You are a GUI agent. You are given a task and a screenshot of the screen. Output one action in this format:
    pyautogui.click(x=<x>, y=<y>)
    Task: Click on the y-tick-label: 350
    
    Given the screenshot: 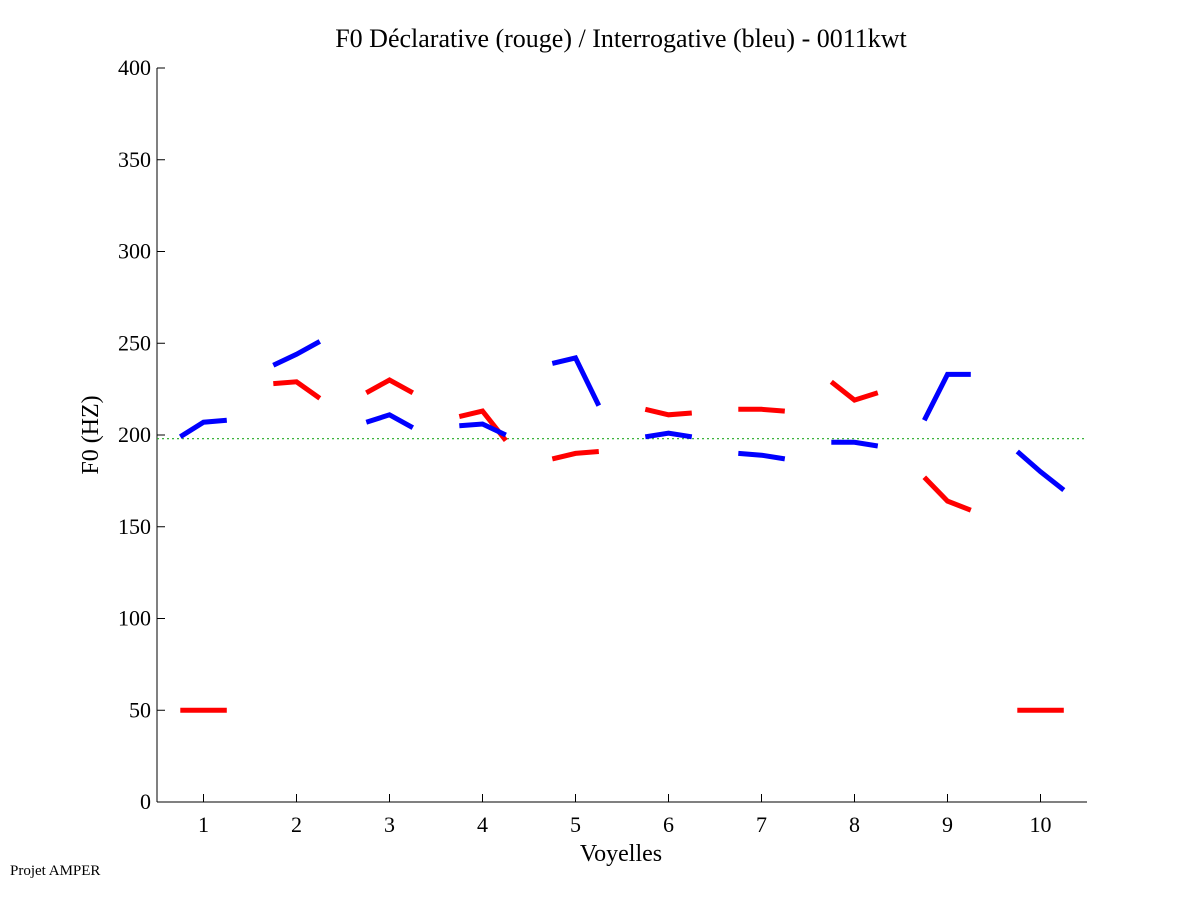 What is the action you would take?
    pyautogui.click(x=134, y=159)
    